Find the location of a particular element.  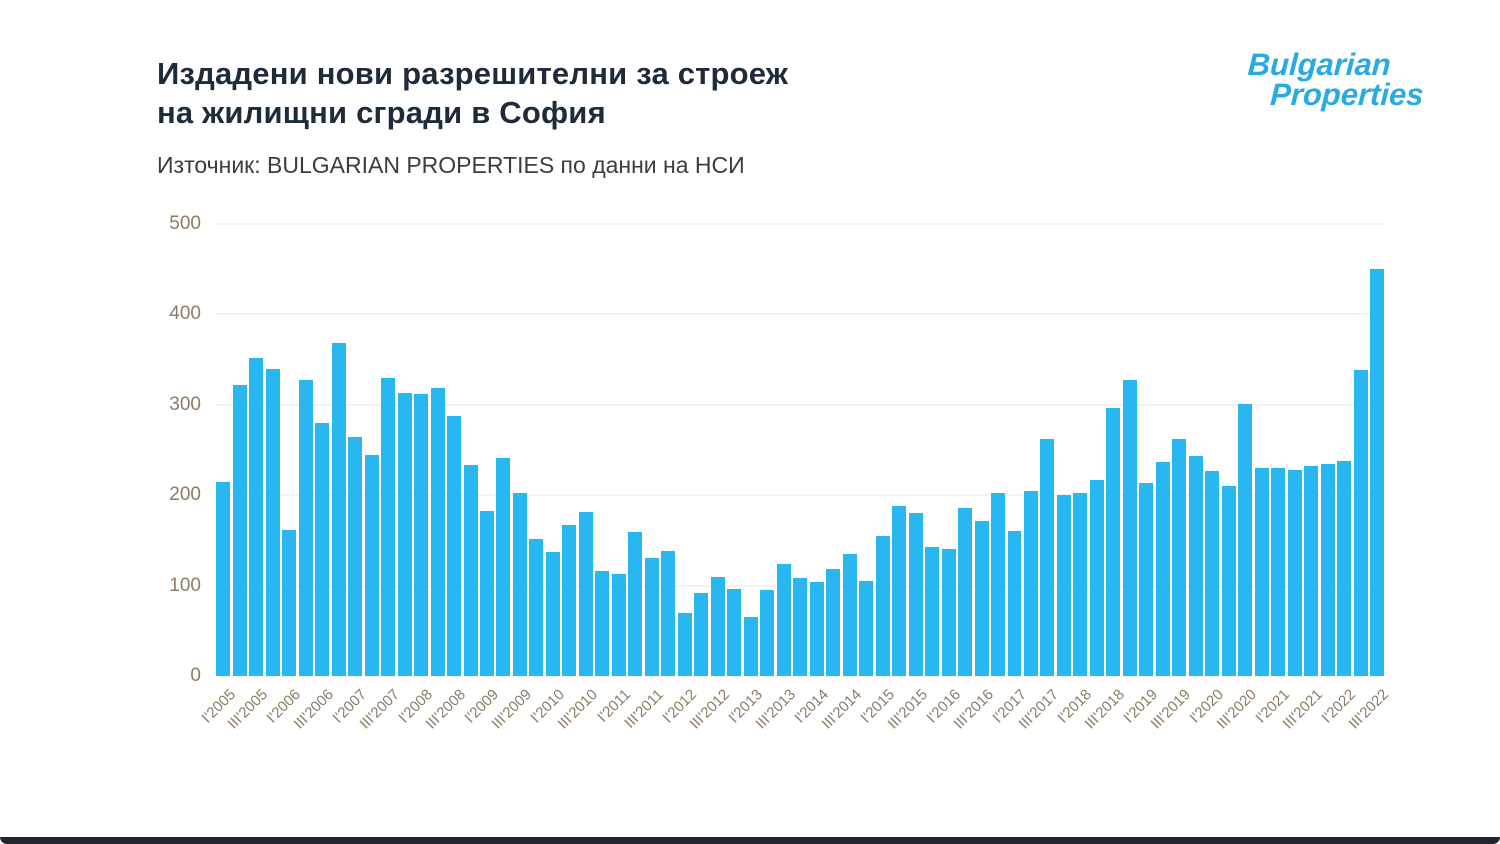

page-title-line1: Издадени нови разрешителни за строеж is located at coordinates (473, 73).